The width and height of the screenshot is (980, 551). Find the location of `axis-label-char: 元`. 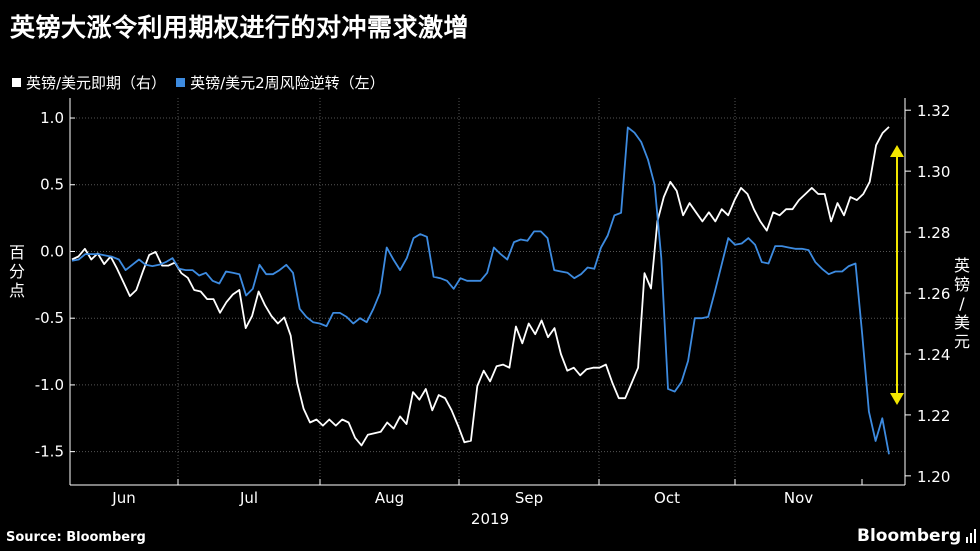

axis-label-char: 元 is located at coordinates (961, 341).